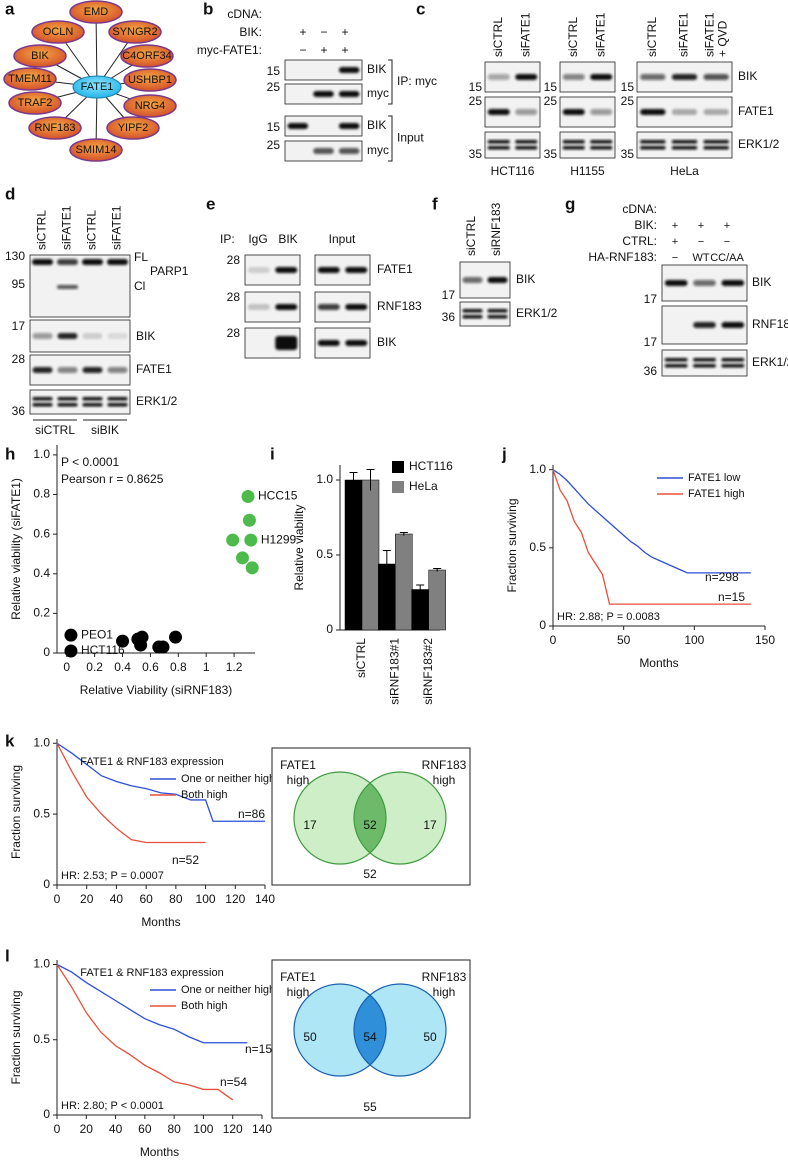 This screenshot has width=788, height=1161. What do you see at coordinates (117, 899) in the screenshot?
I see `x-tick-label: 40` at bounding box center [117, 899].